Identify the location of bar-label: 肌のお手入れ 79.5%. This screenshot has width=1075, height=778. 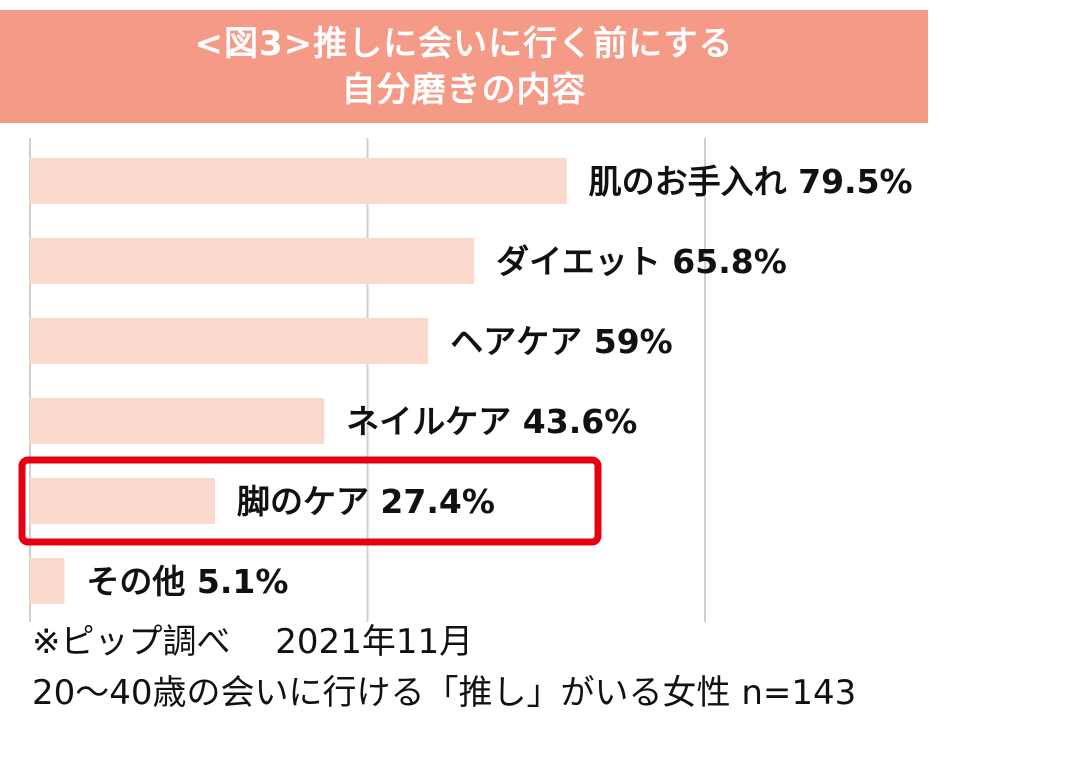
(751, 181).